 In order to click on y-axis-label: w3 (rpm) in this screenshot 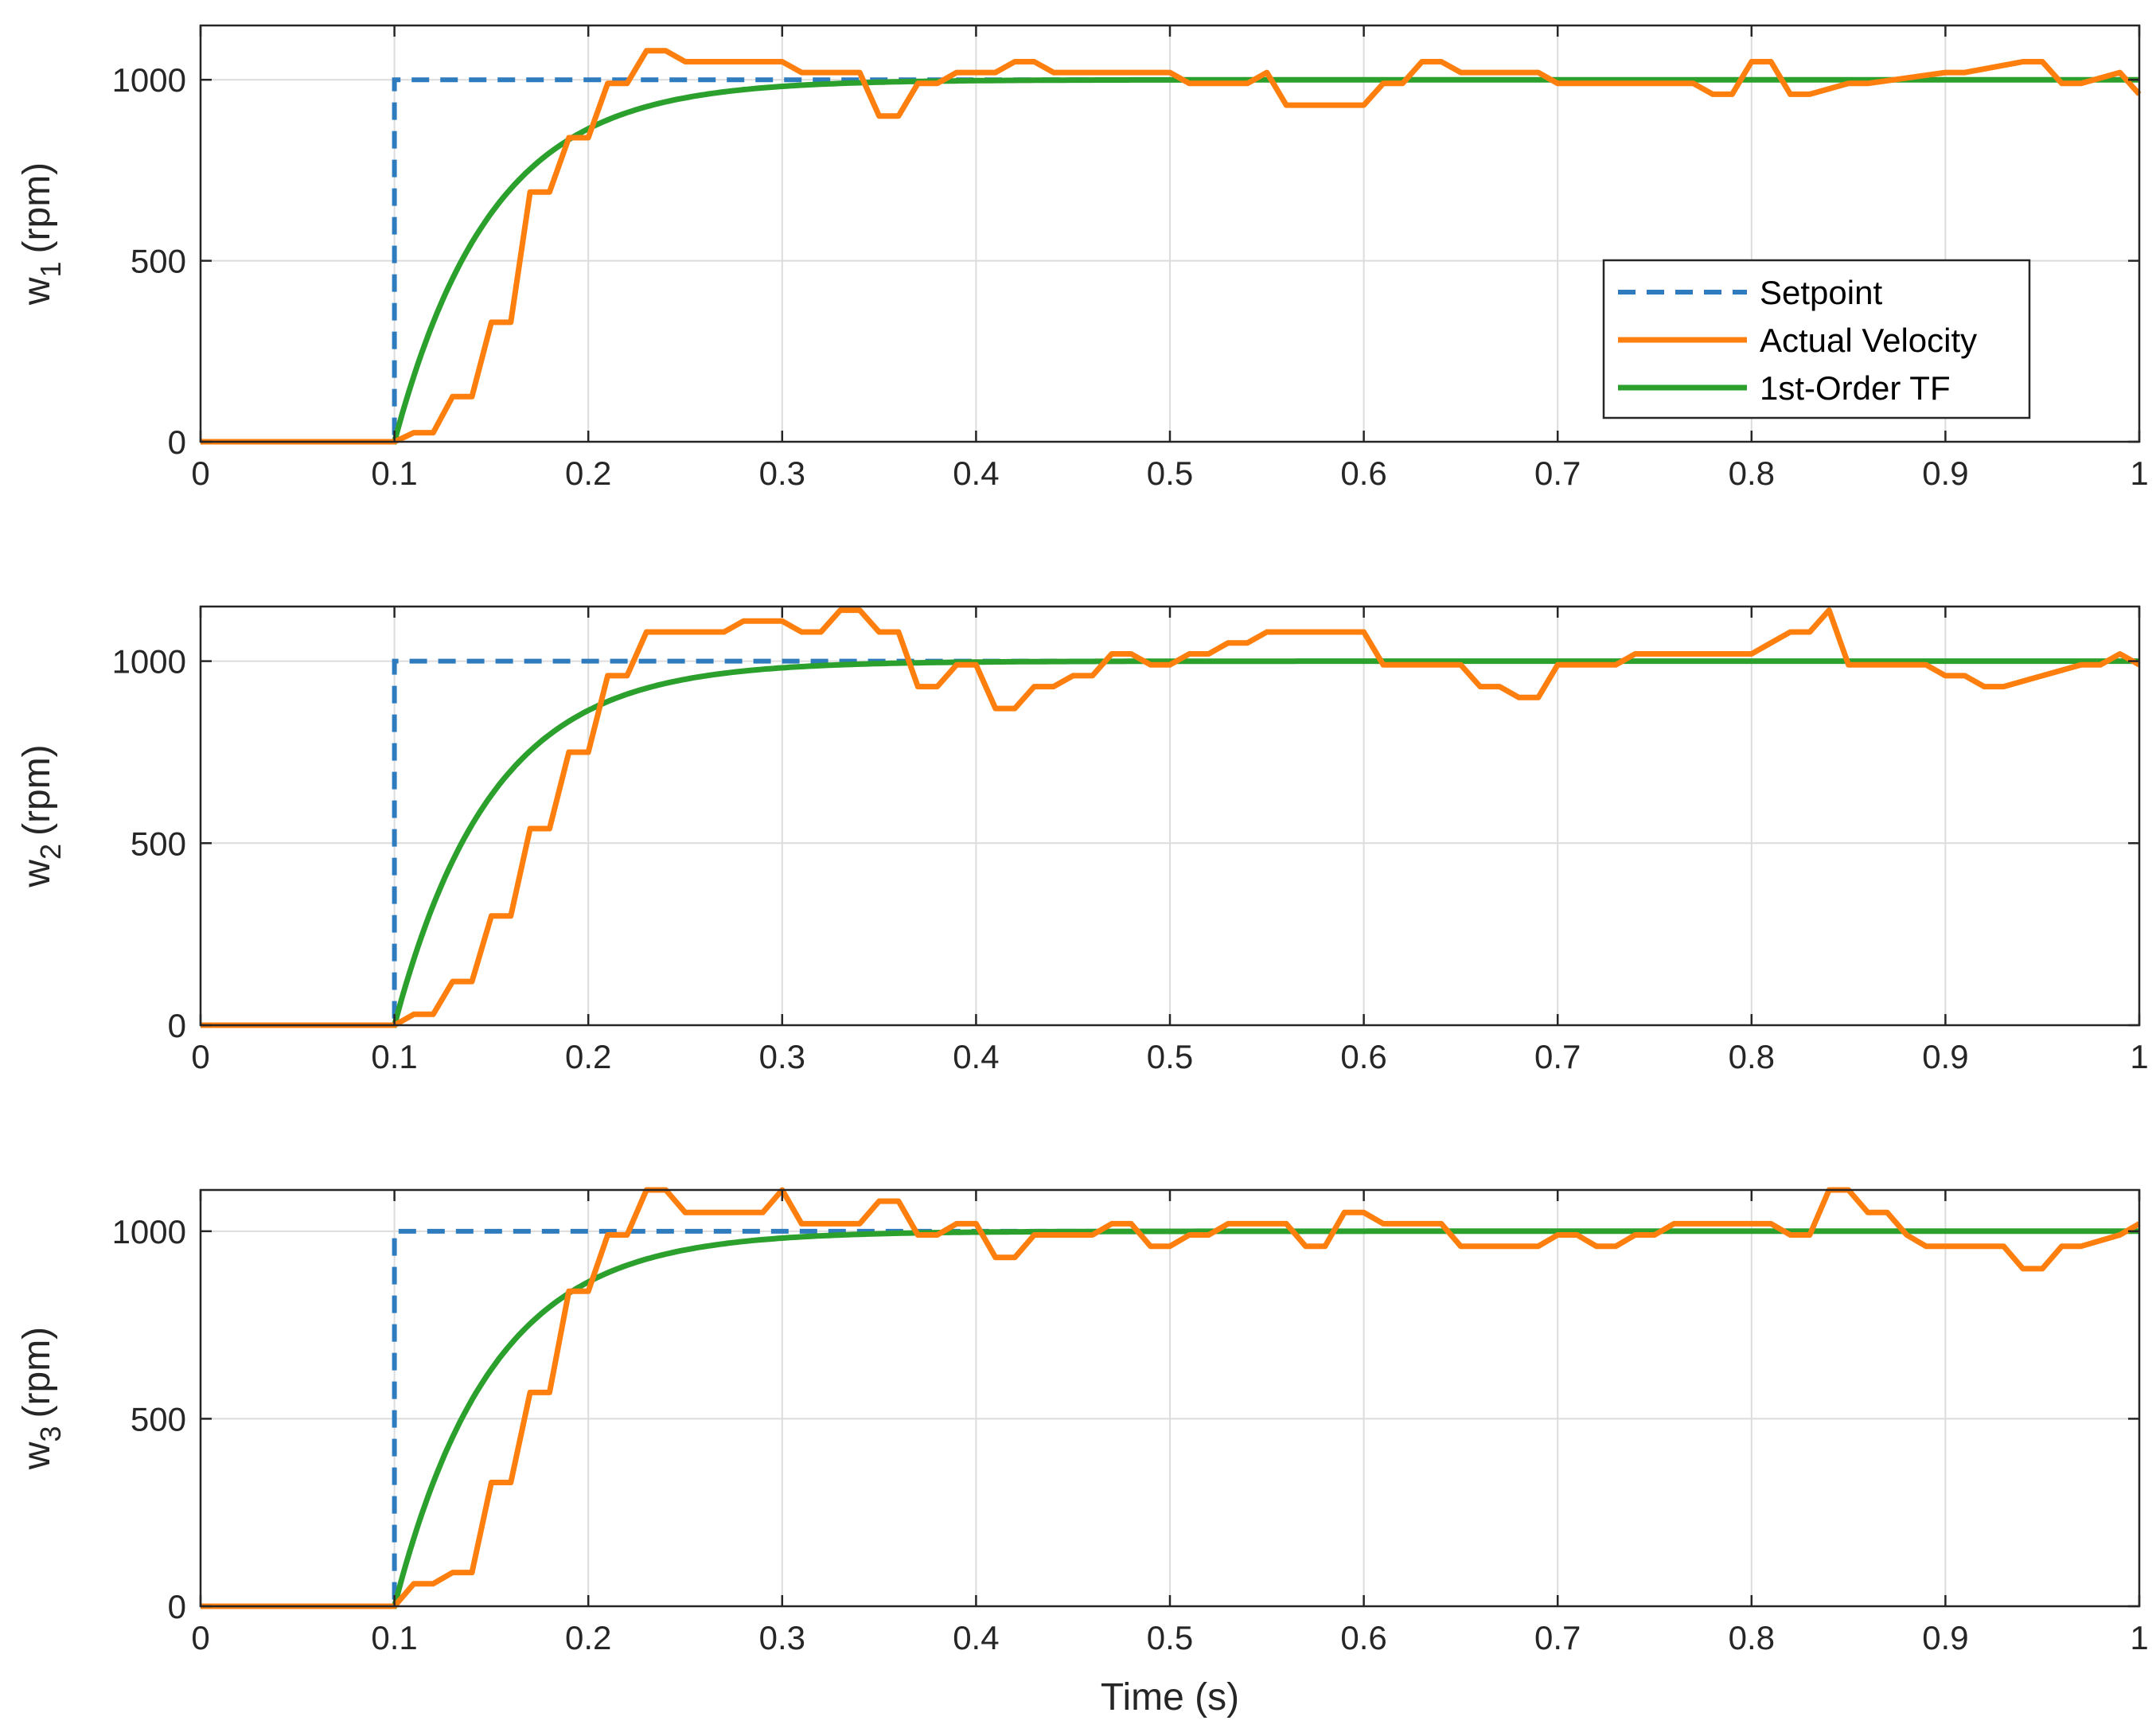, I will do `click(42, 1398)`.